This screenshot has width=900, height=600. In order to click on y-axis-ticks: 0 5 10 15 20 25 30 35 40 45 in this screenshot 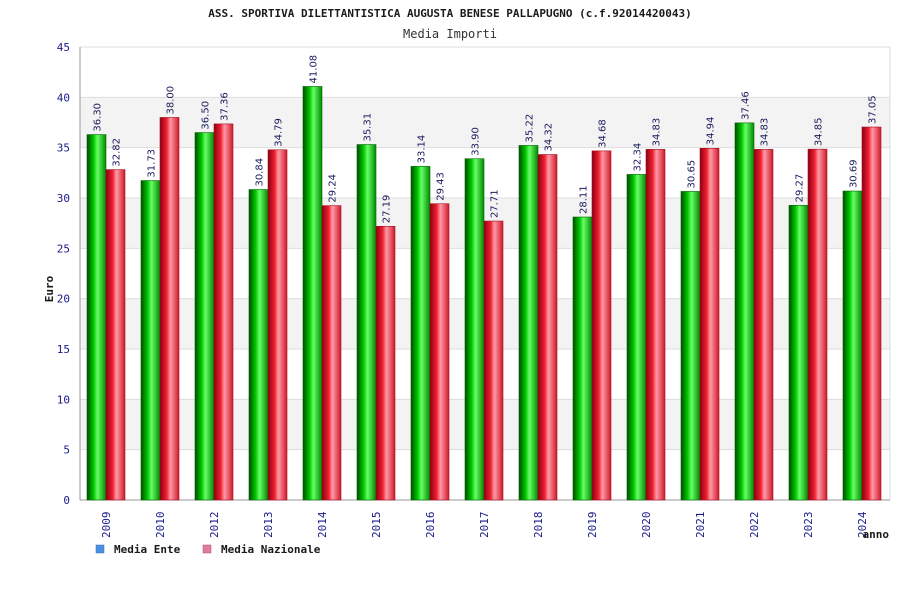, I will do `click(63, 274)`.